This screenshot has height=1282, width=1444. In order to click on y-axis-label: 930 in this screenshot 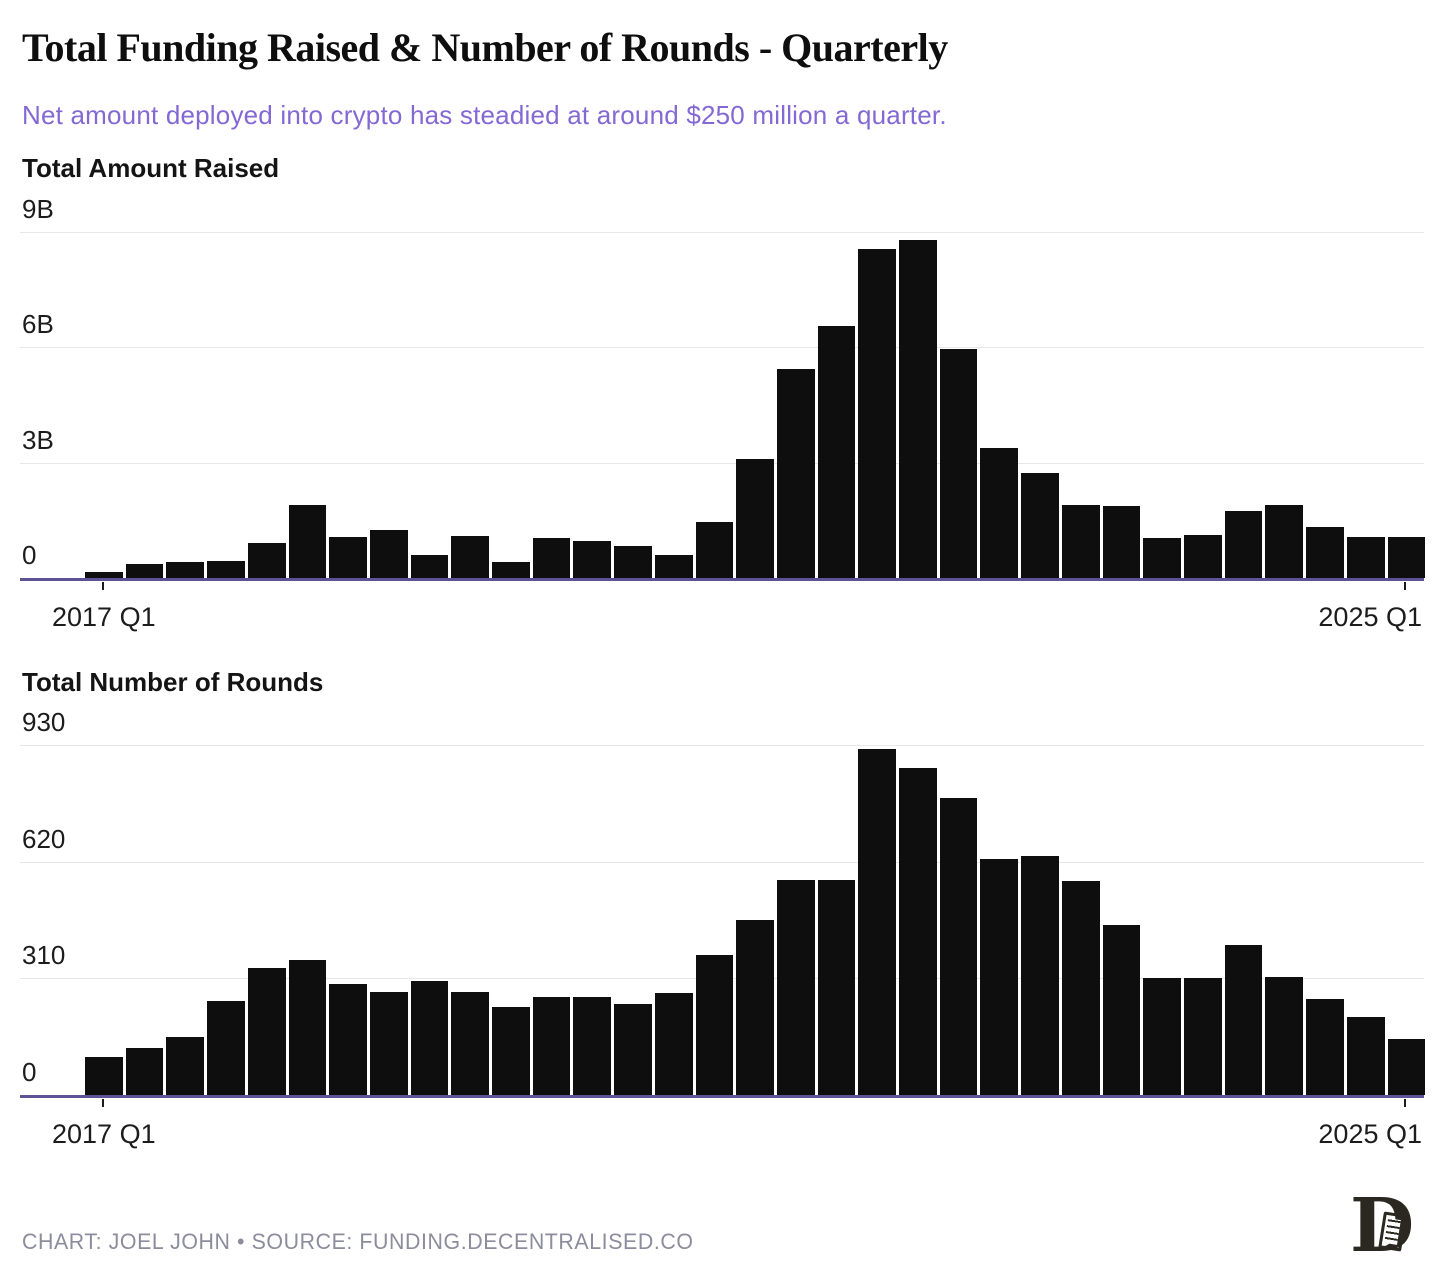, I will do `click(44, 722)`.